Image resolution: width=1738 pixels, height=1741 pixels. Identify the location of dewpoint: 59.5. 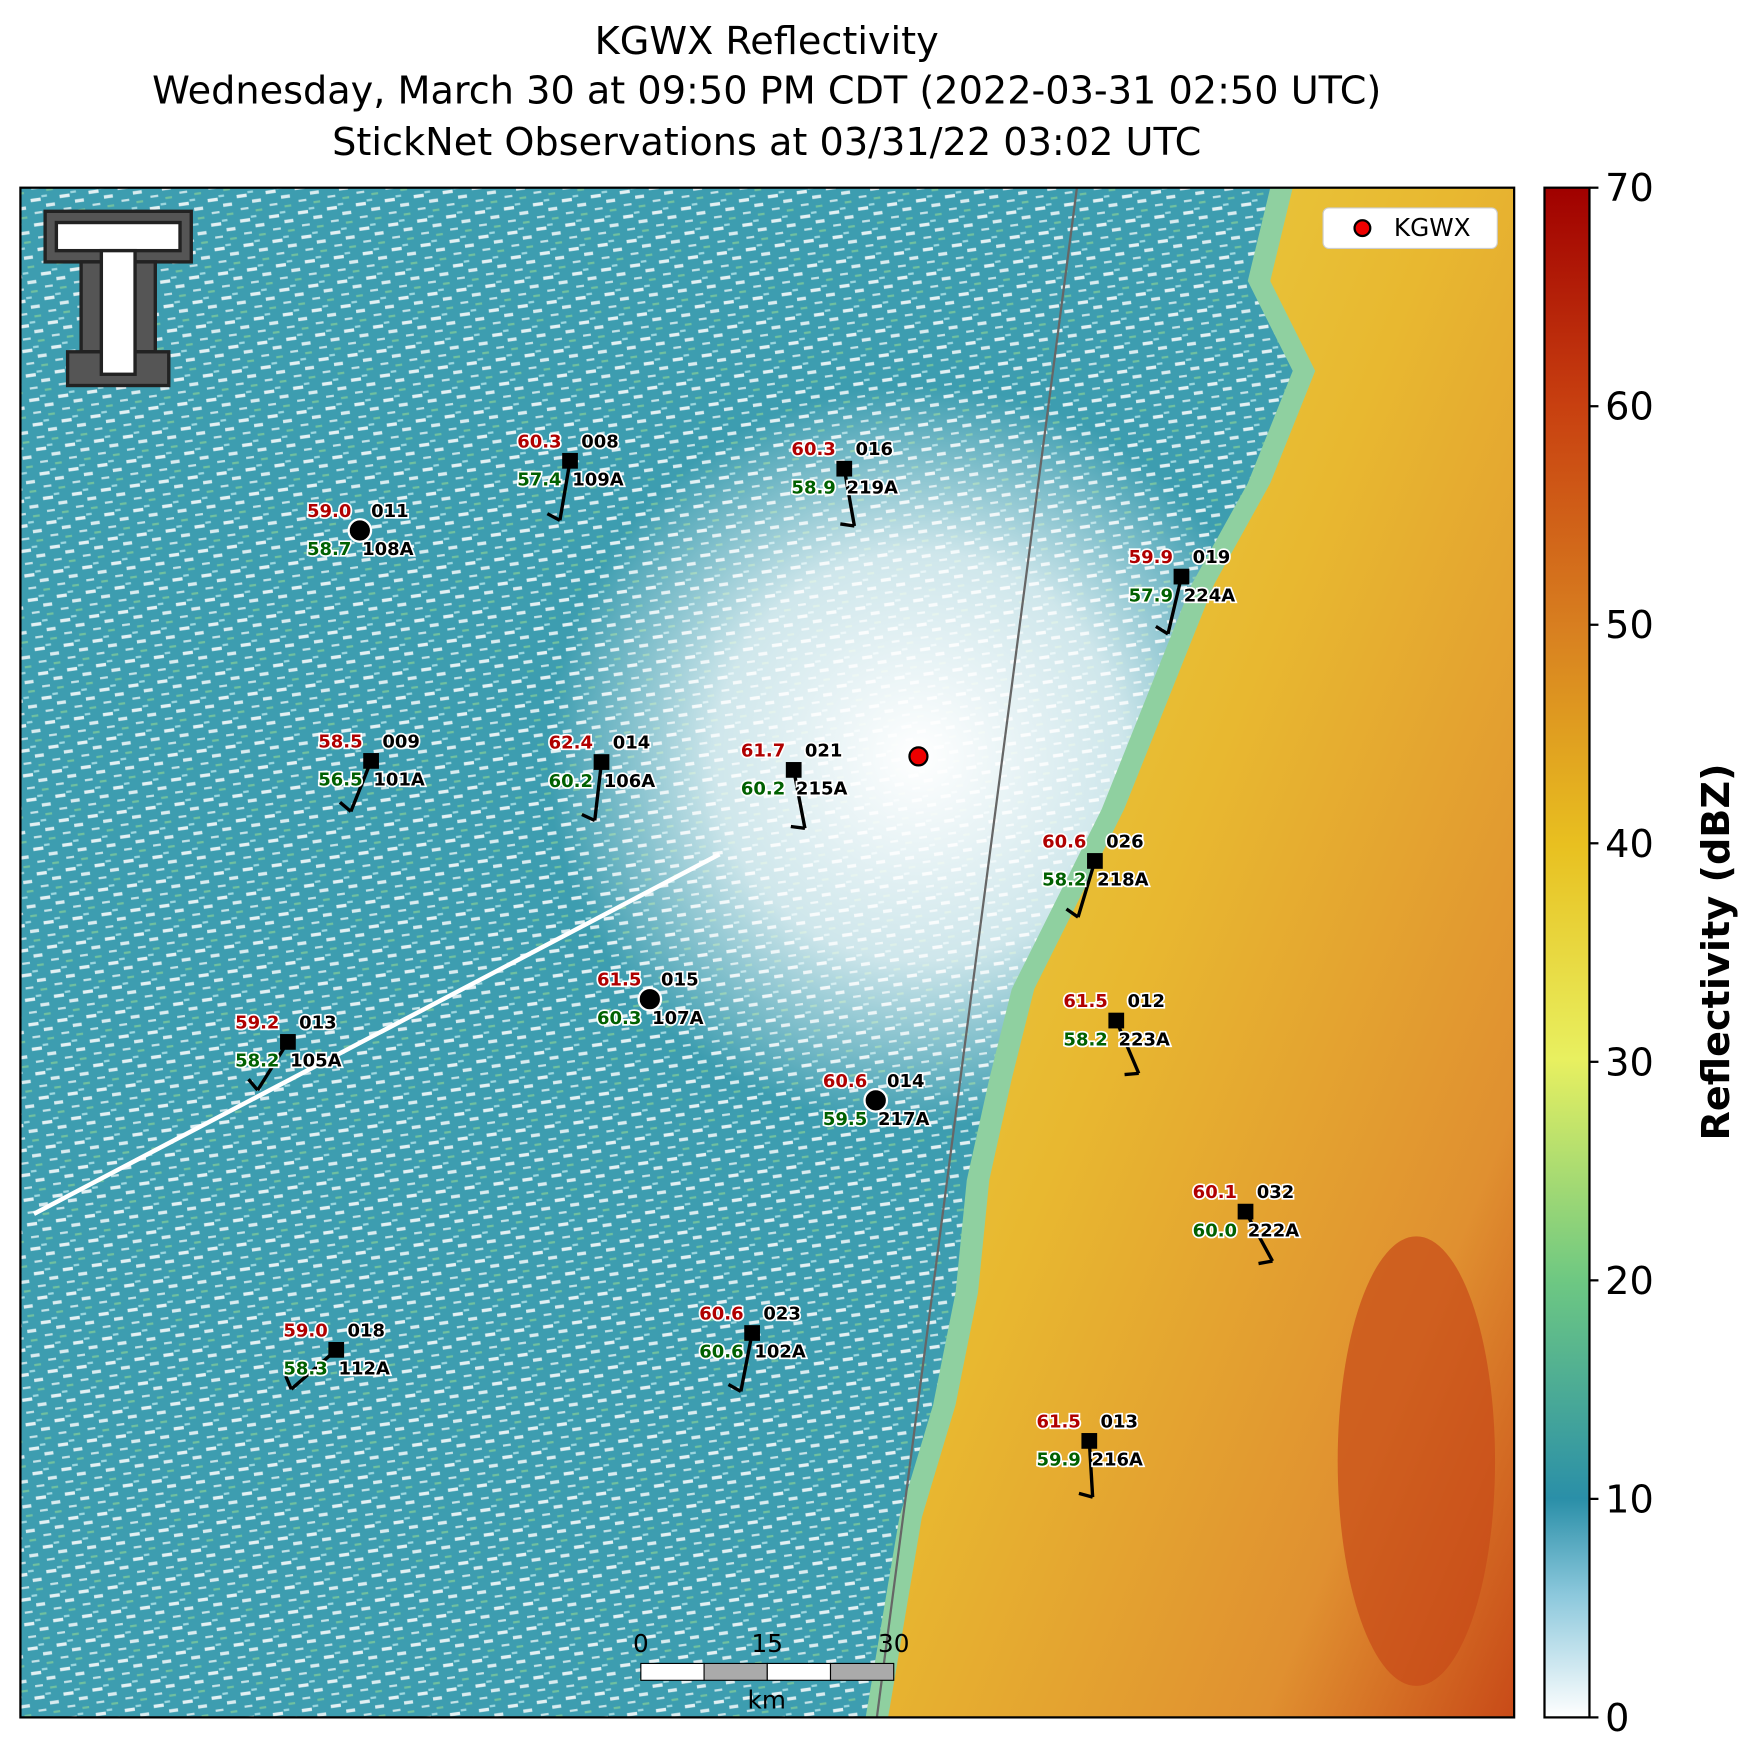
(845, 1119).